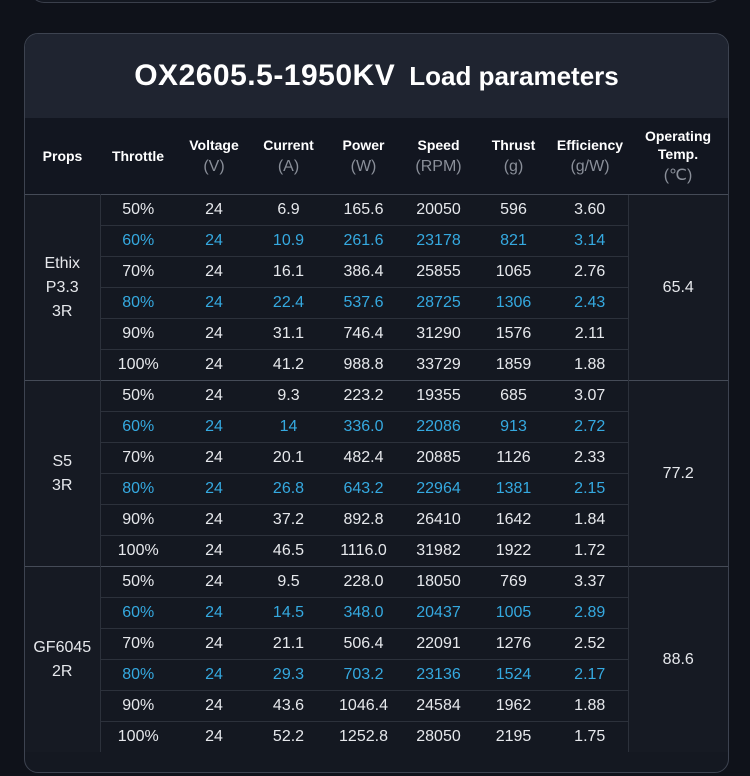 This screenshot has height=776, width=750. Describe the element at coordinates (590, 396) in the screenshot. I see `cell-efficiency: 3.07` at that location.